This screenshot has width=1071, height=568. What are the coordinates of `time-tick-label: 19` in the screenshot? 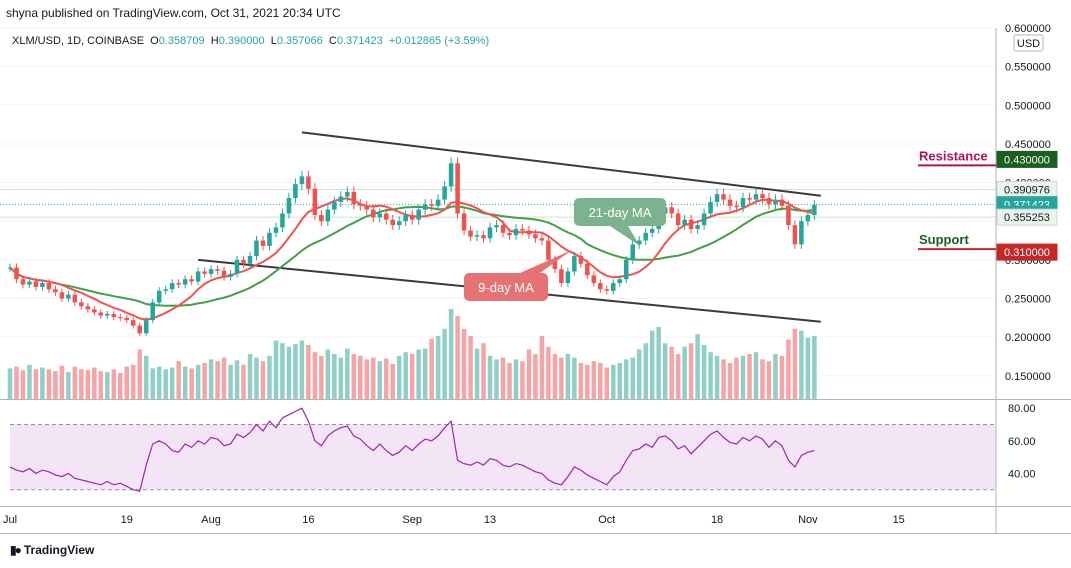 It's located at (127, 520).